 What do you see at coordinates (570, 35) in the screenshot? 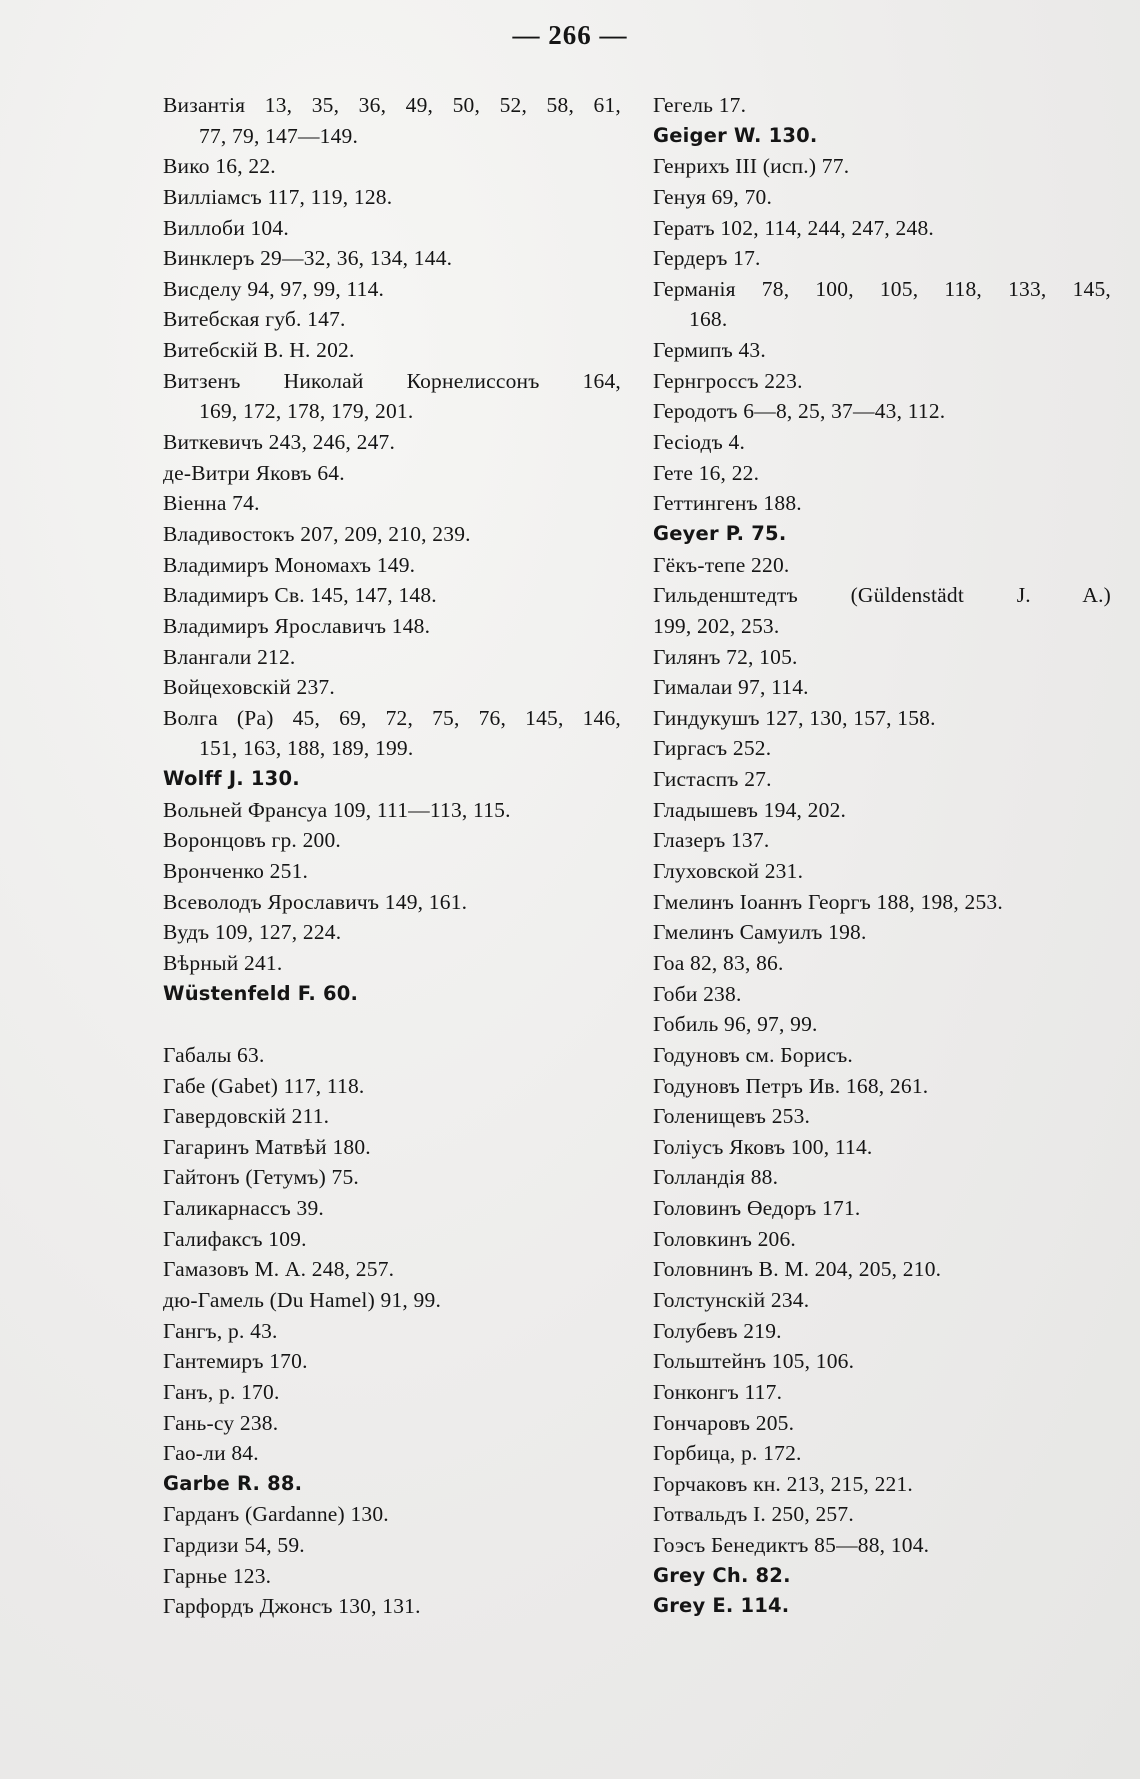
I see `page-number: — 266 —` at bounding box center [570, 35].